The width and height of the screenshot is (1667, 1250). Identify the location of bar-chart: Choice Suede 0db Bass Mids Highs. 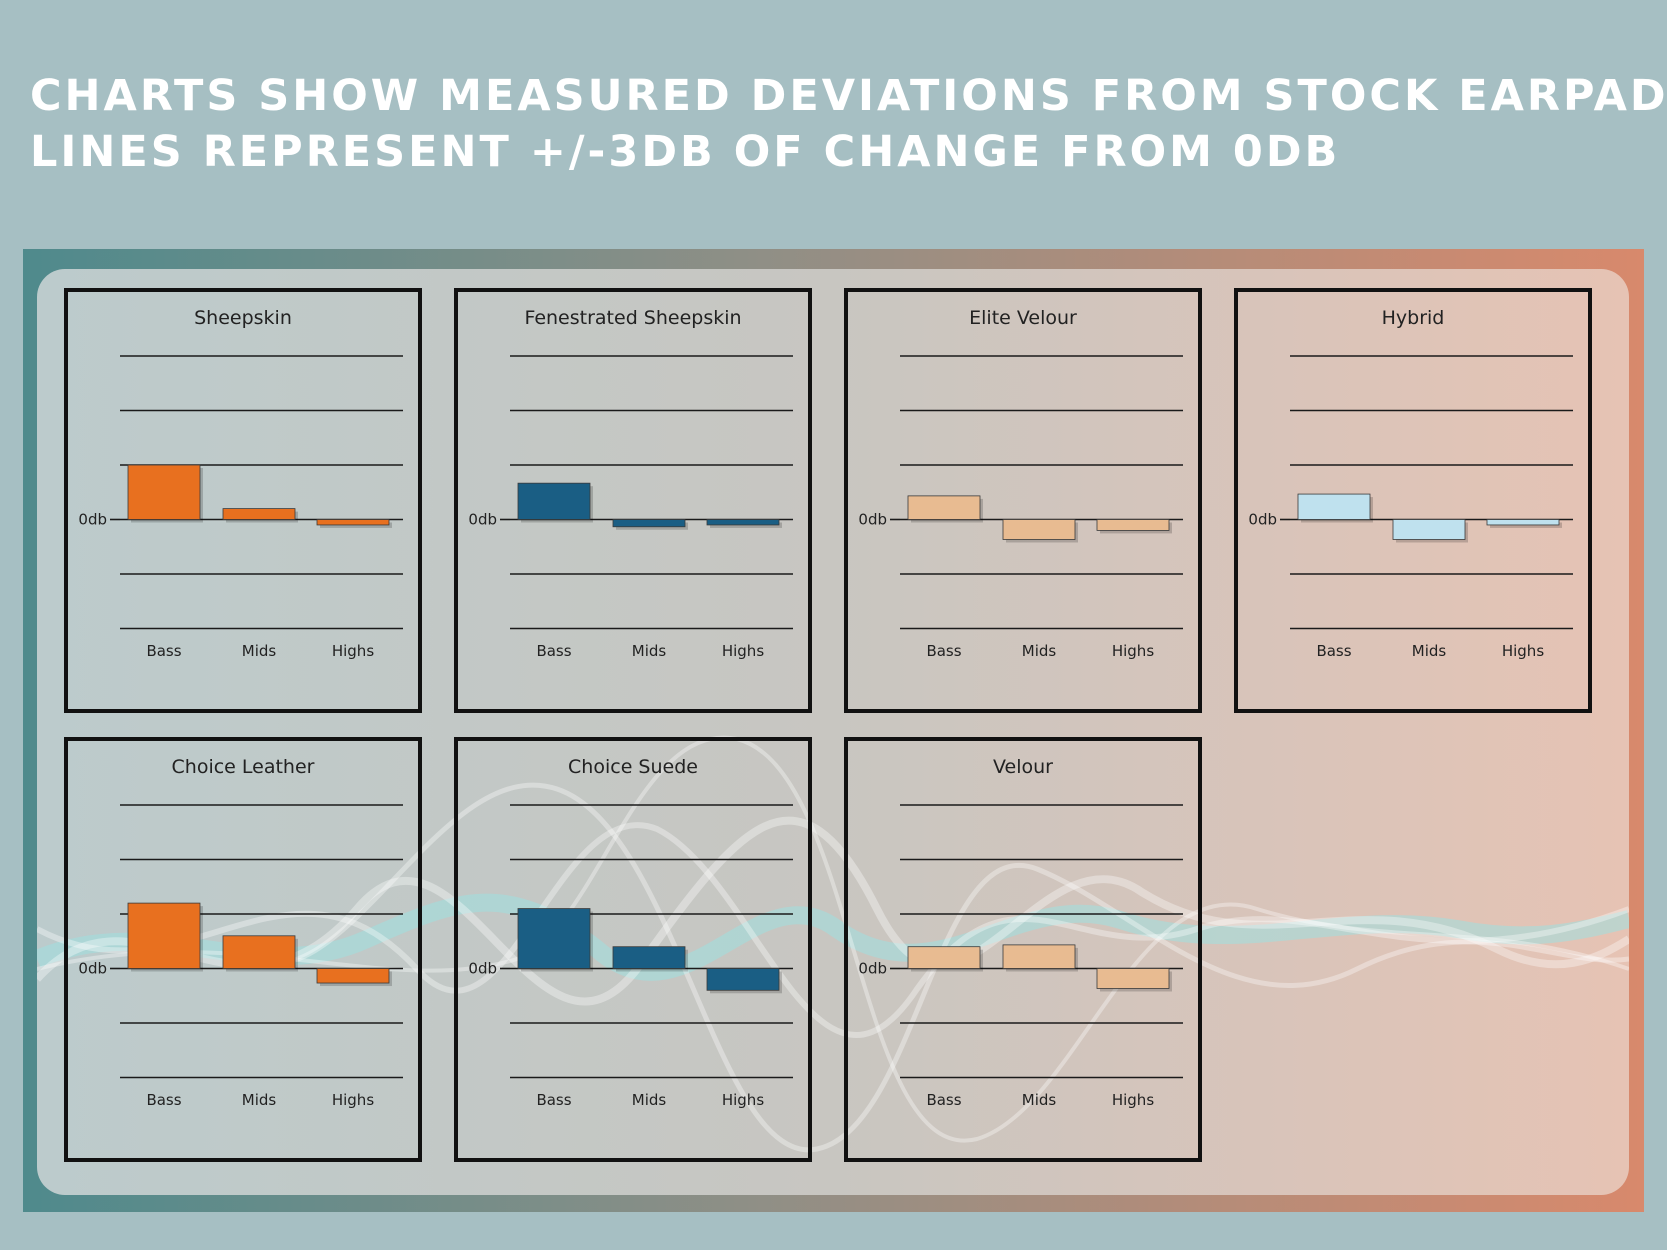
(630, 932).